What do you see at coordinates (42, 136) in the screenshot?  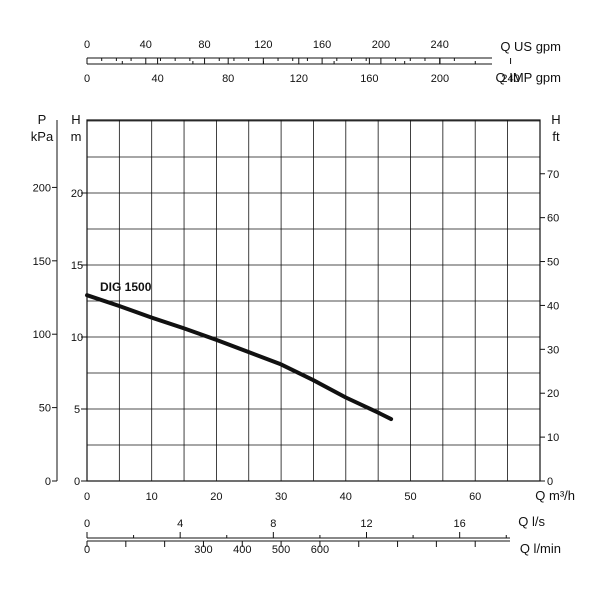 I see `pressure-axis-unit: kPa` at bounding box center [42, 136].